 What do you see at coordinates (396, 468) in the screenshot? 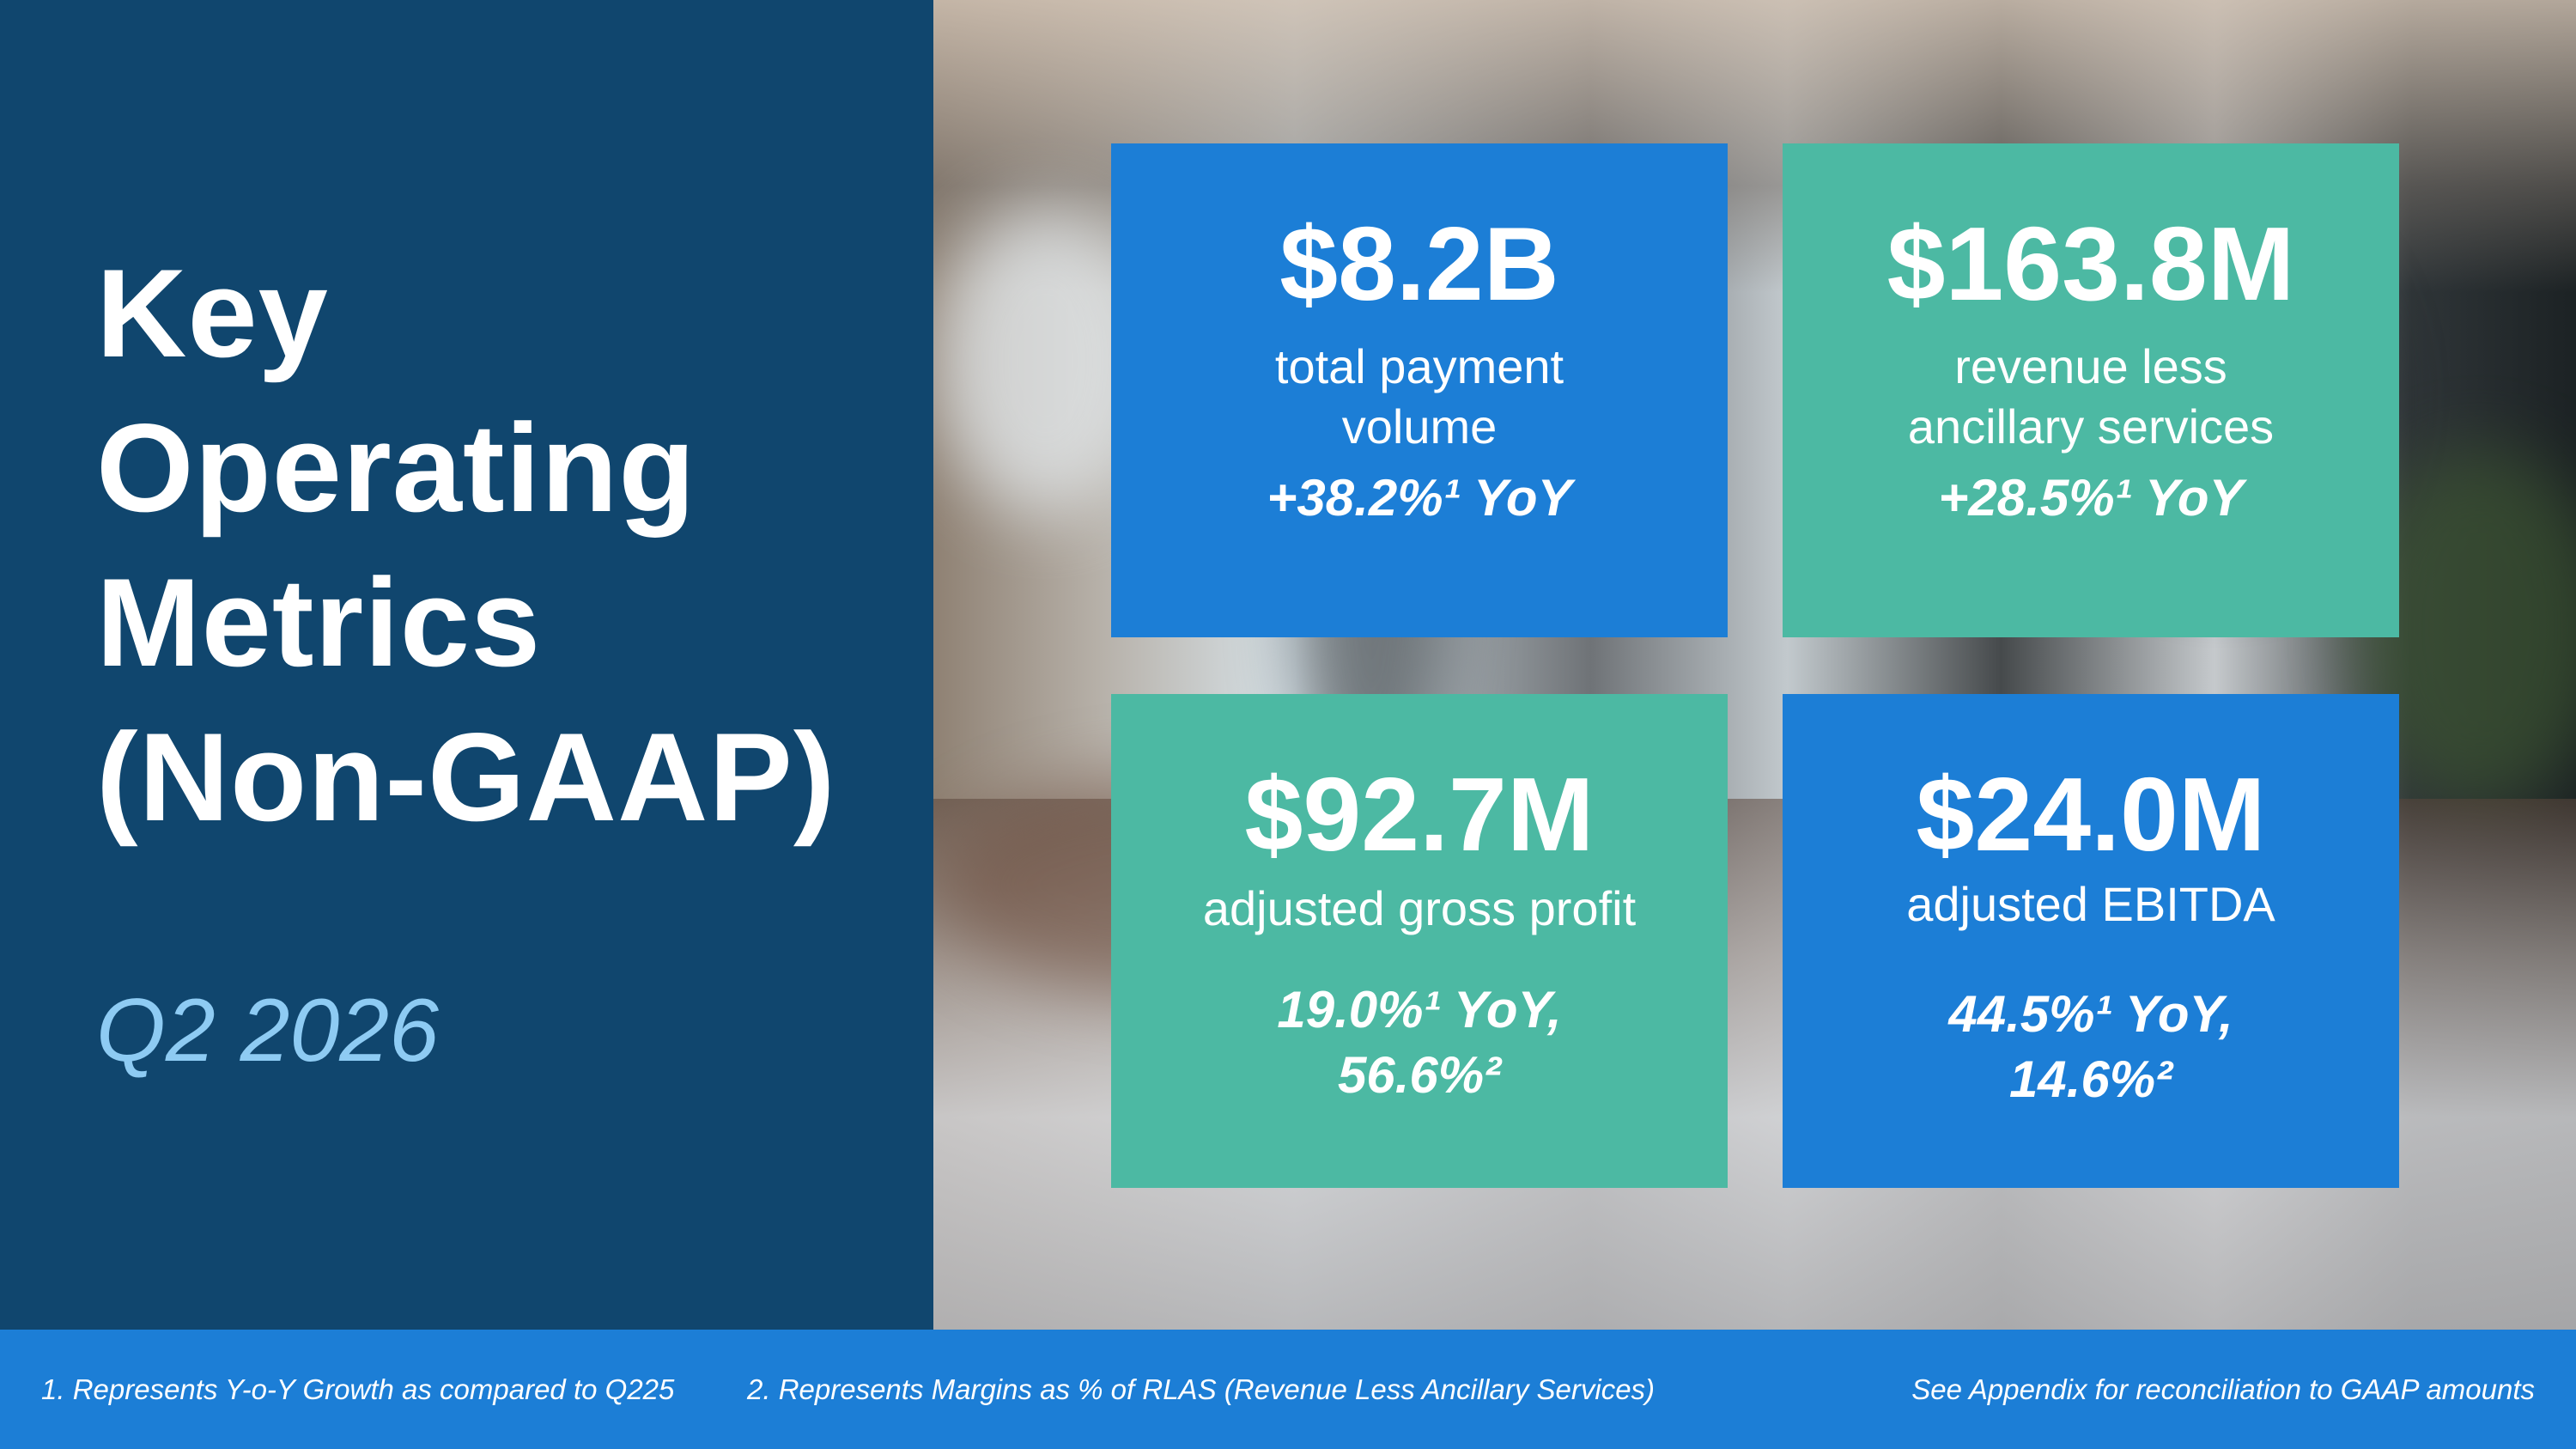
I see `title-line: Operating` at bounding box center [396, 468].